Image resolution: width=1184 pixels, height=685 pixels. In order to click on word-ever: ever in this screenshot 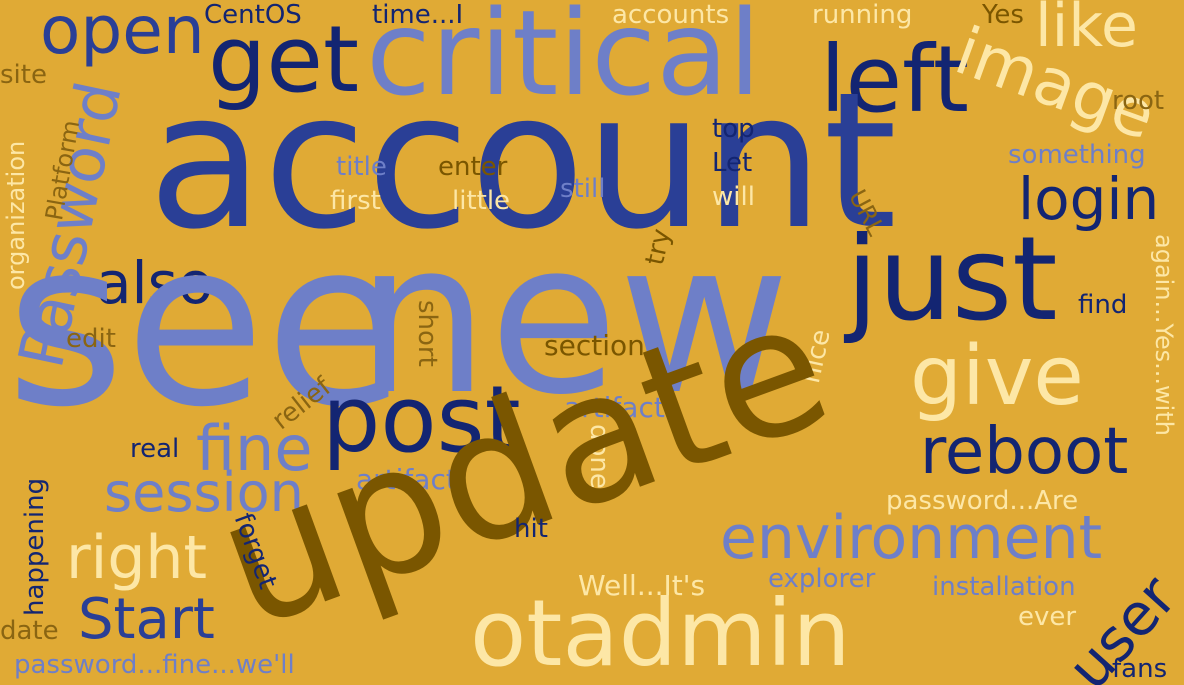, I will do `click(1047, 617)`.